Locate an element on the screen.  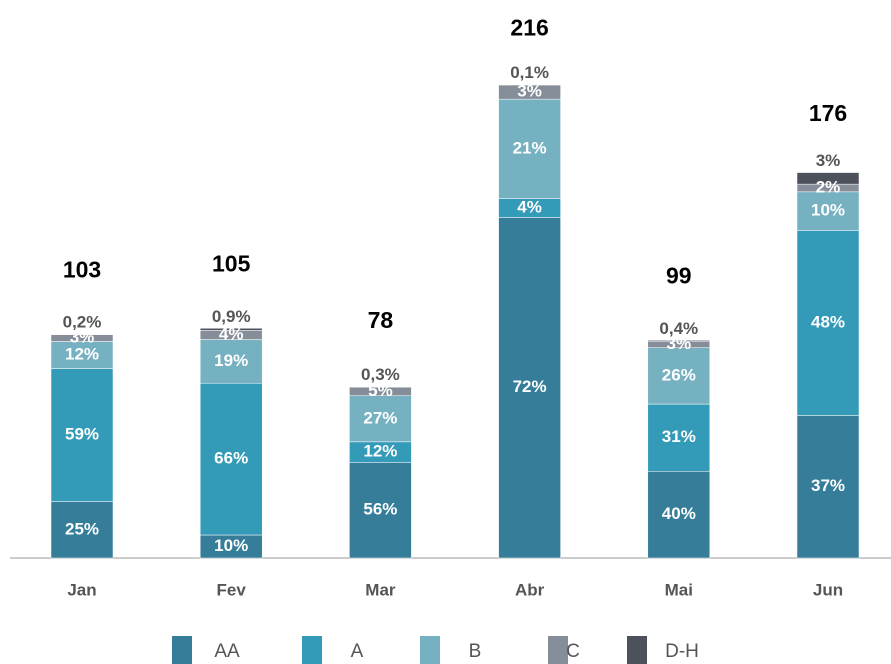
x-tick-label: Abr is located at coordinates (530, 589).